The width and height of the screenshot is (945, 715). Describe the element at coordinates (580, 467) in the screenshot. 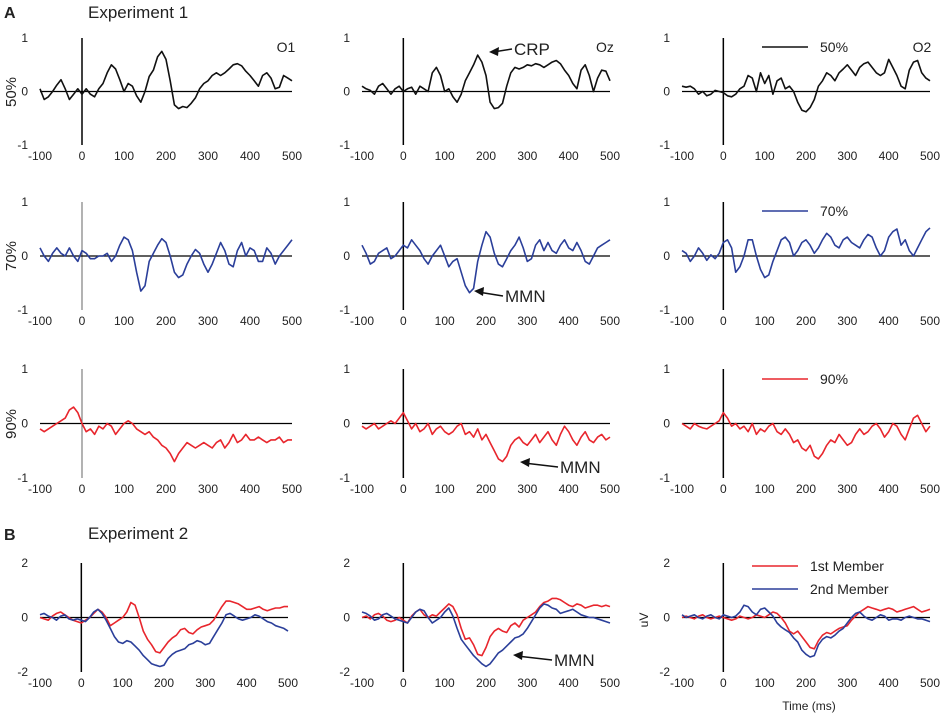

I see `annotation-mmn-90-text: MMN` at that location.